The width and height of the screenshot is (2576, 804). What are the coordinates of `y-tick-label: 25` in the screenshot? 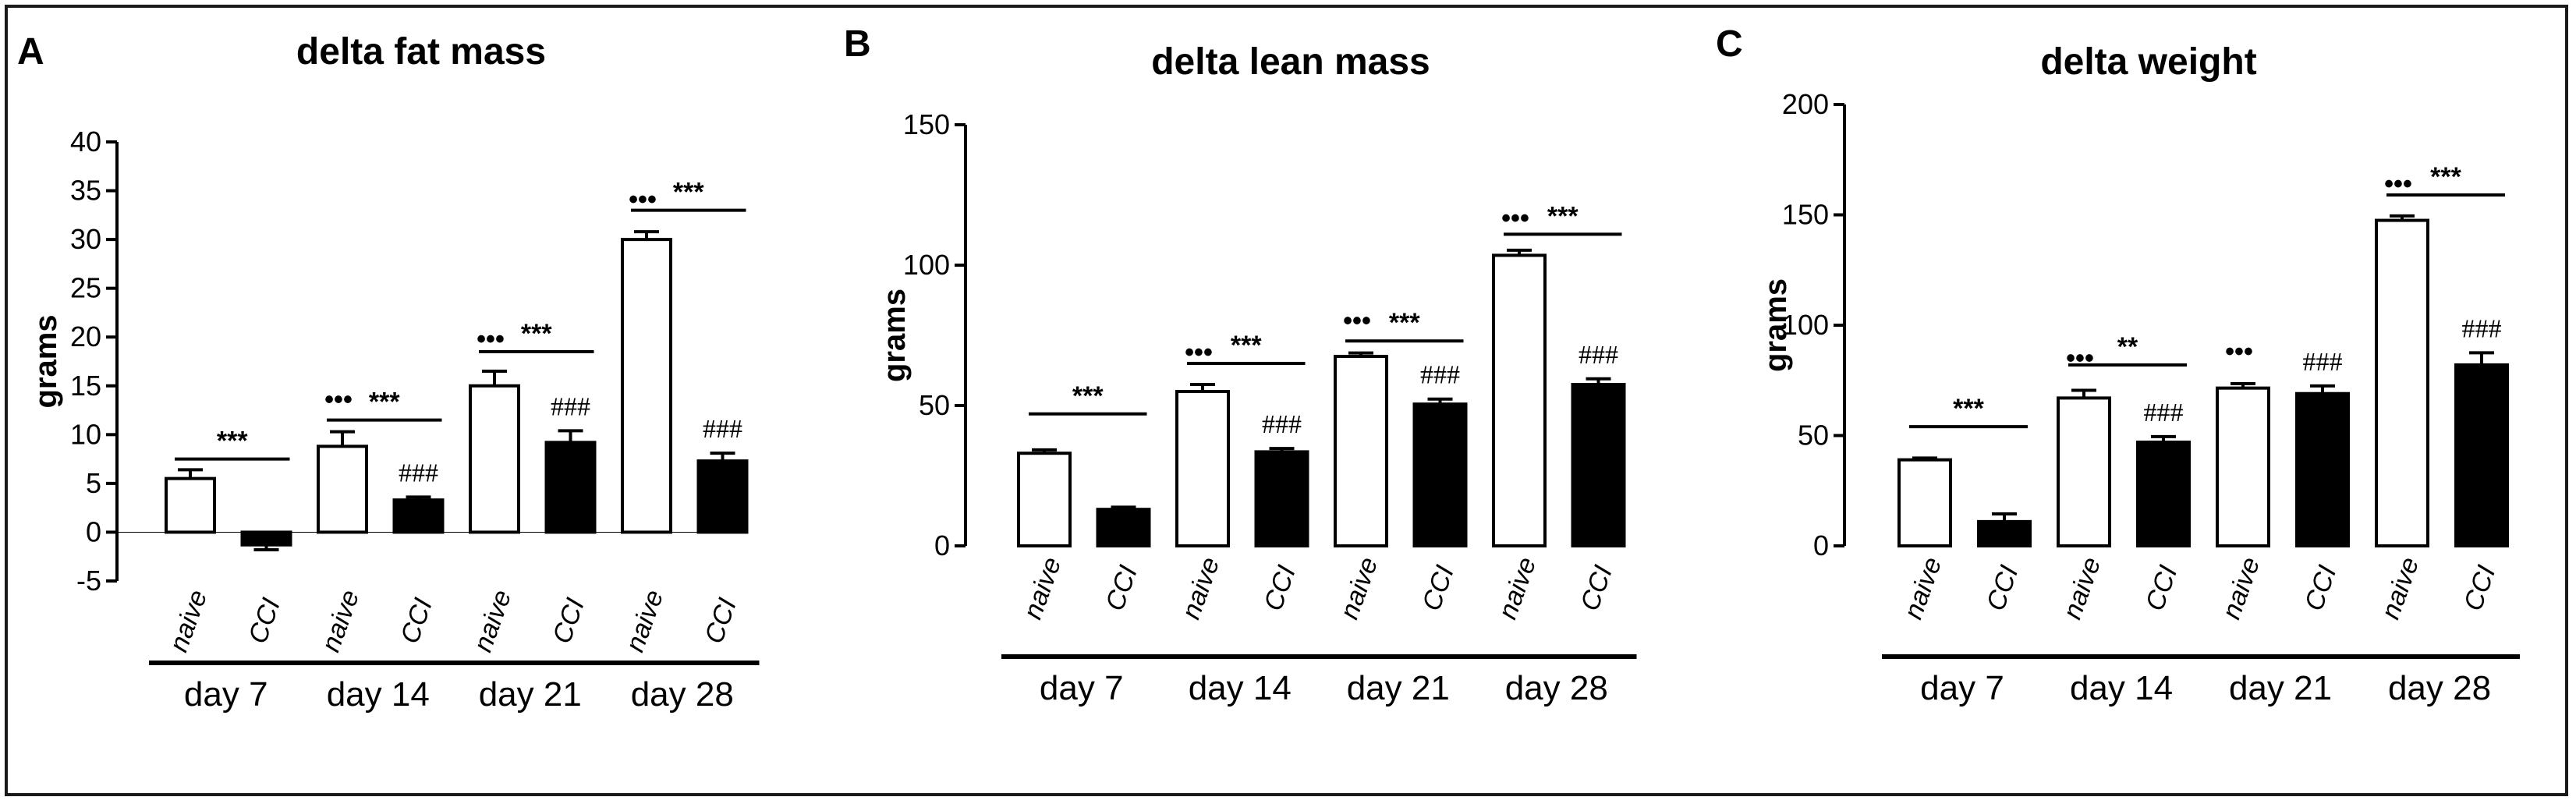 It's located at (85, 288).